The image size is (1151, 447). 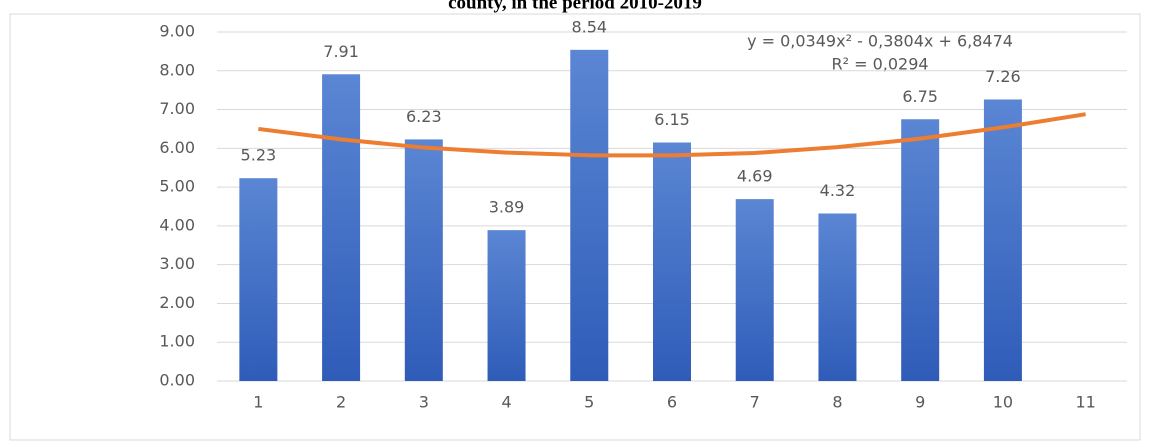 I want to click on y-tick-label: 6.00, so click(x=177, y=147).